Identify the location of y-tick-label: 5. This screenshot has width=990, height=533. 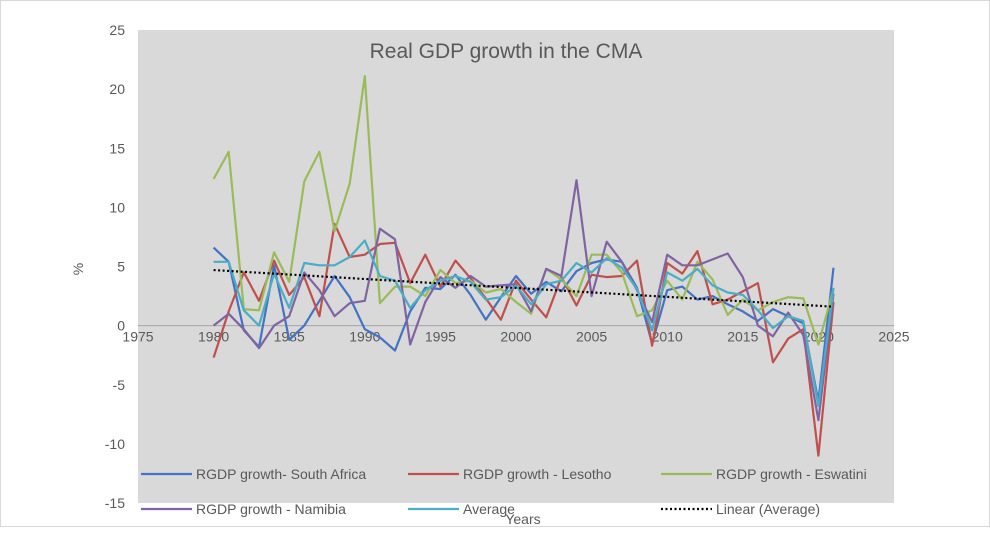
(121, 267).